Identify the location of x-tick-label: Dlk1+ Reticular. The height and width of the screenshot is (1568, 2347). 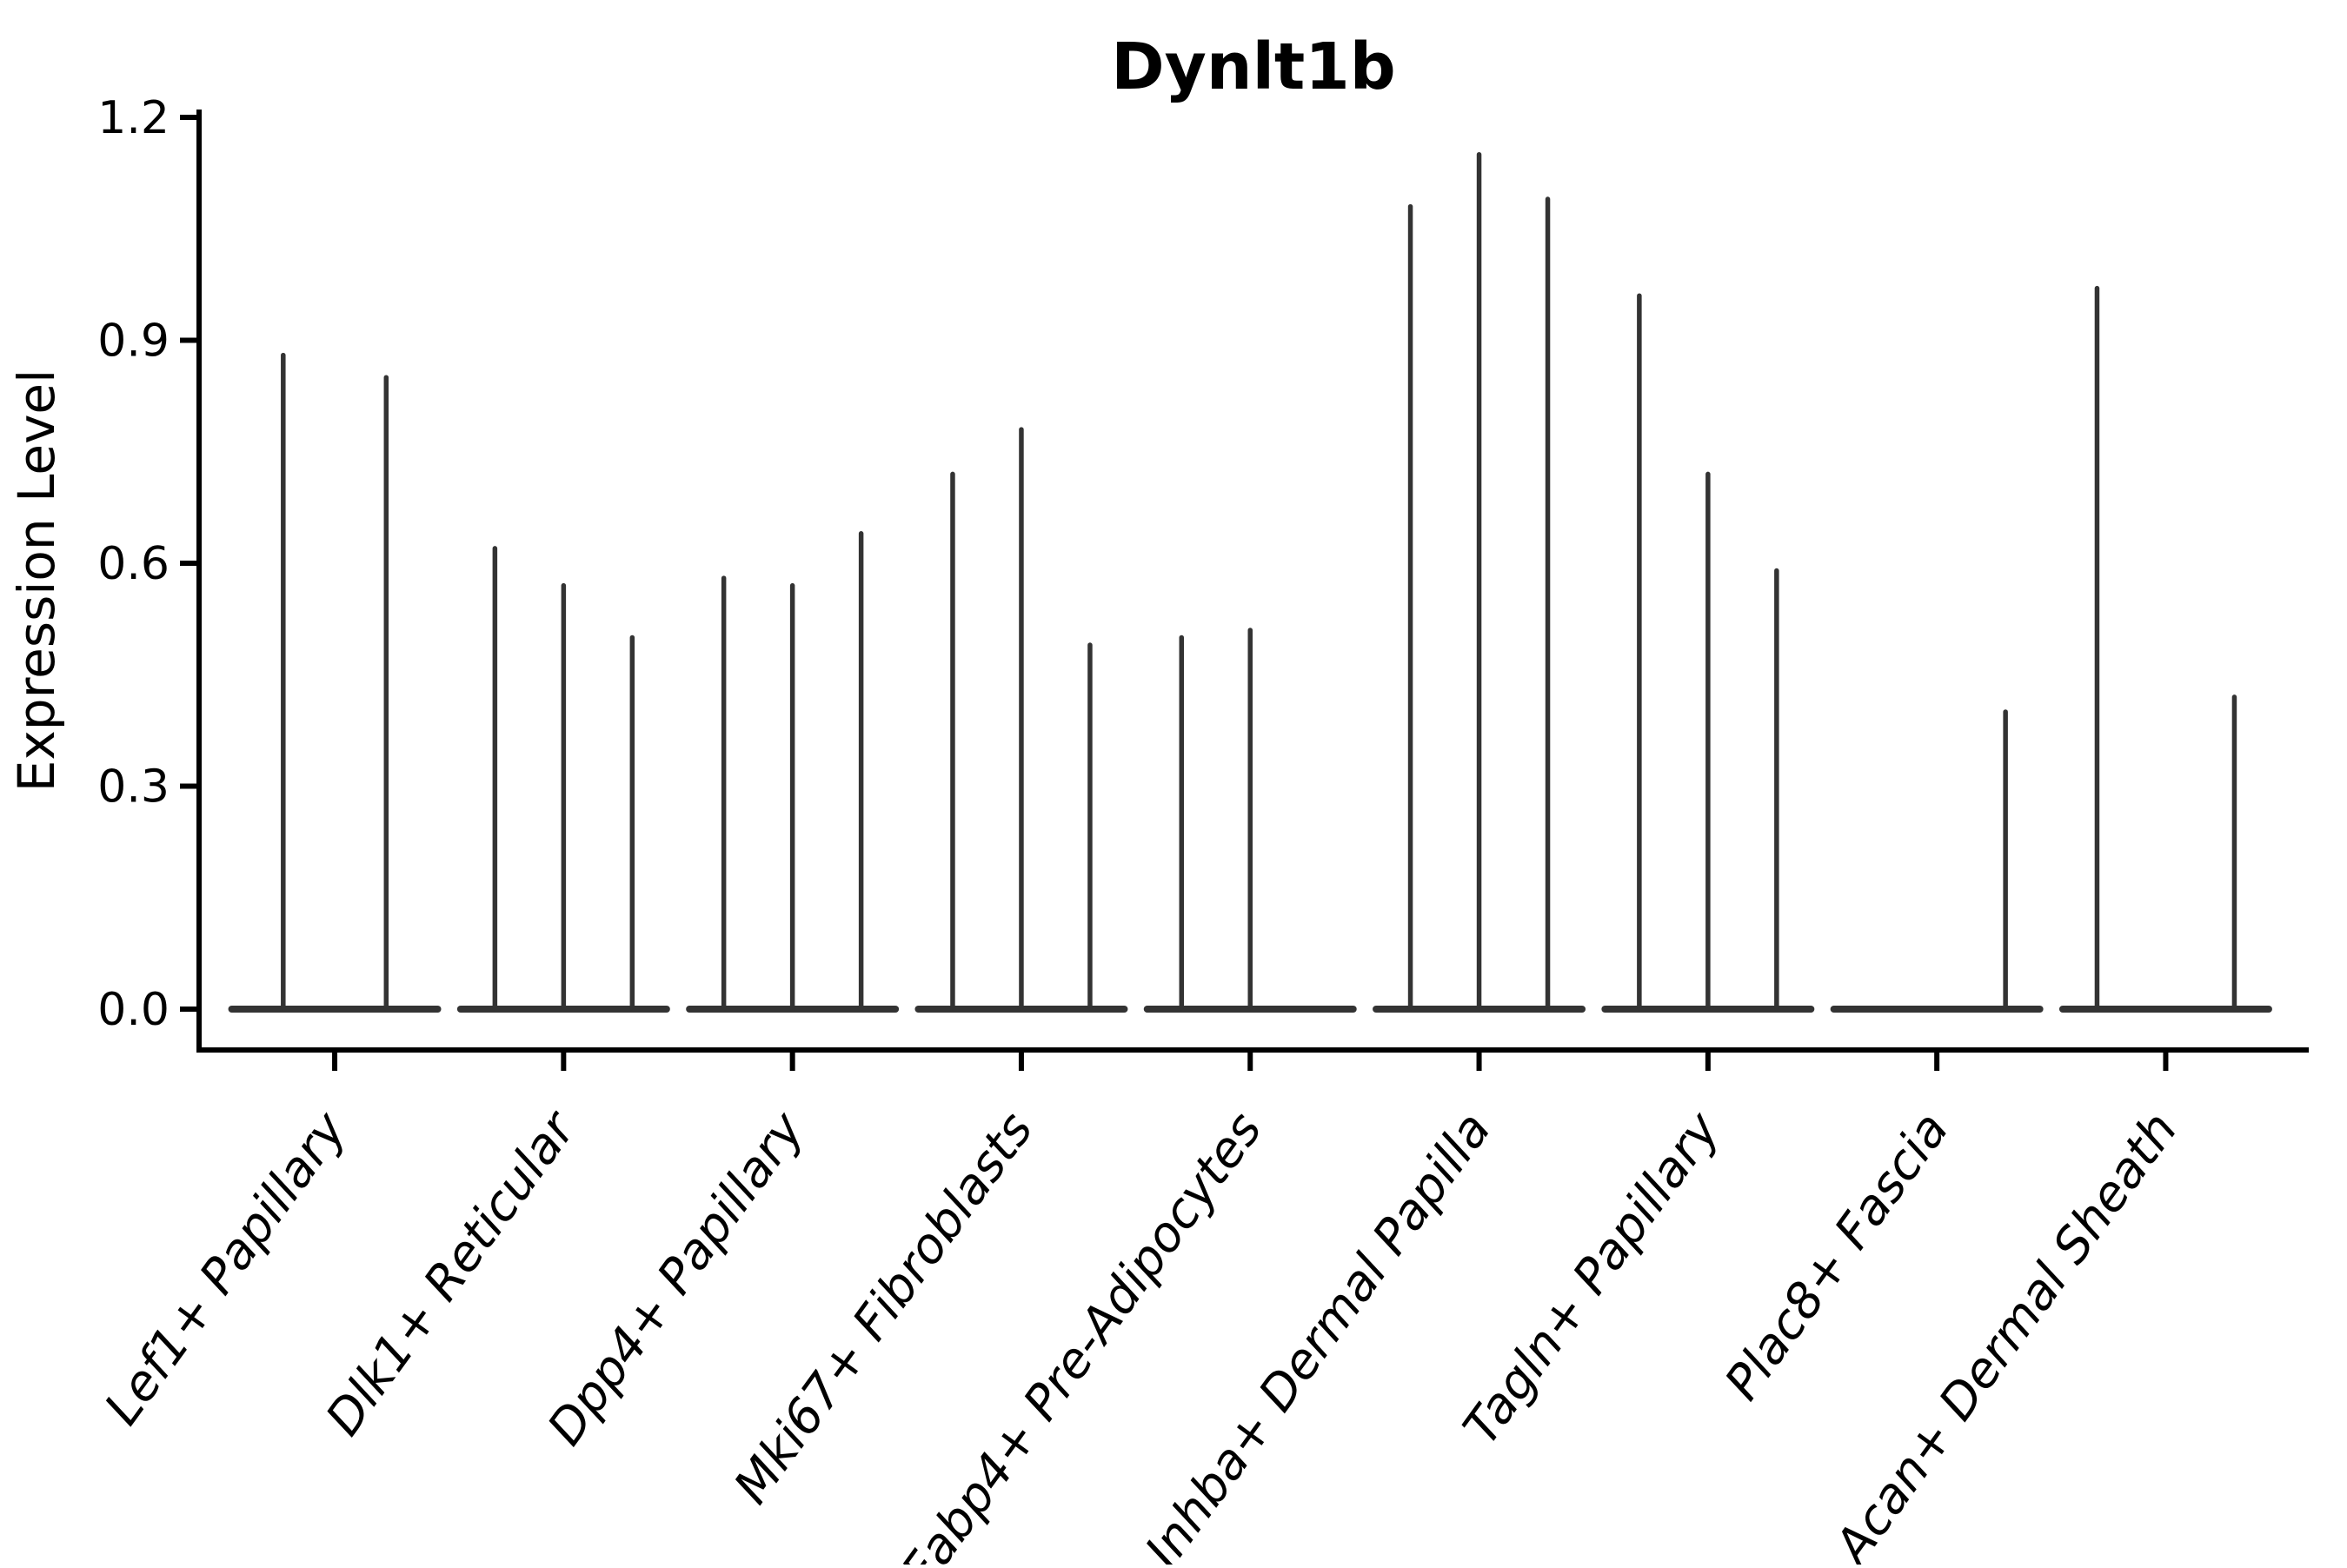
(452, 1273).